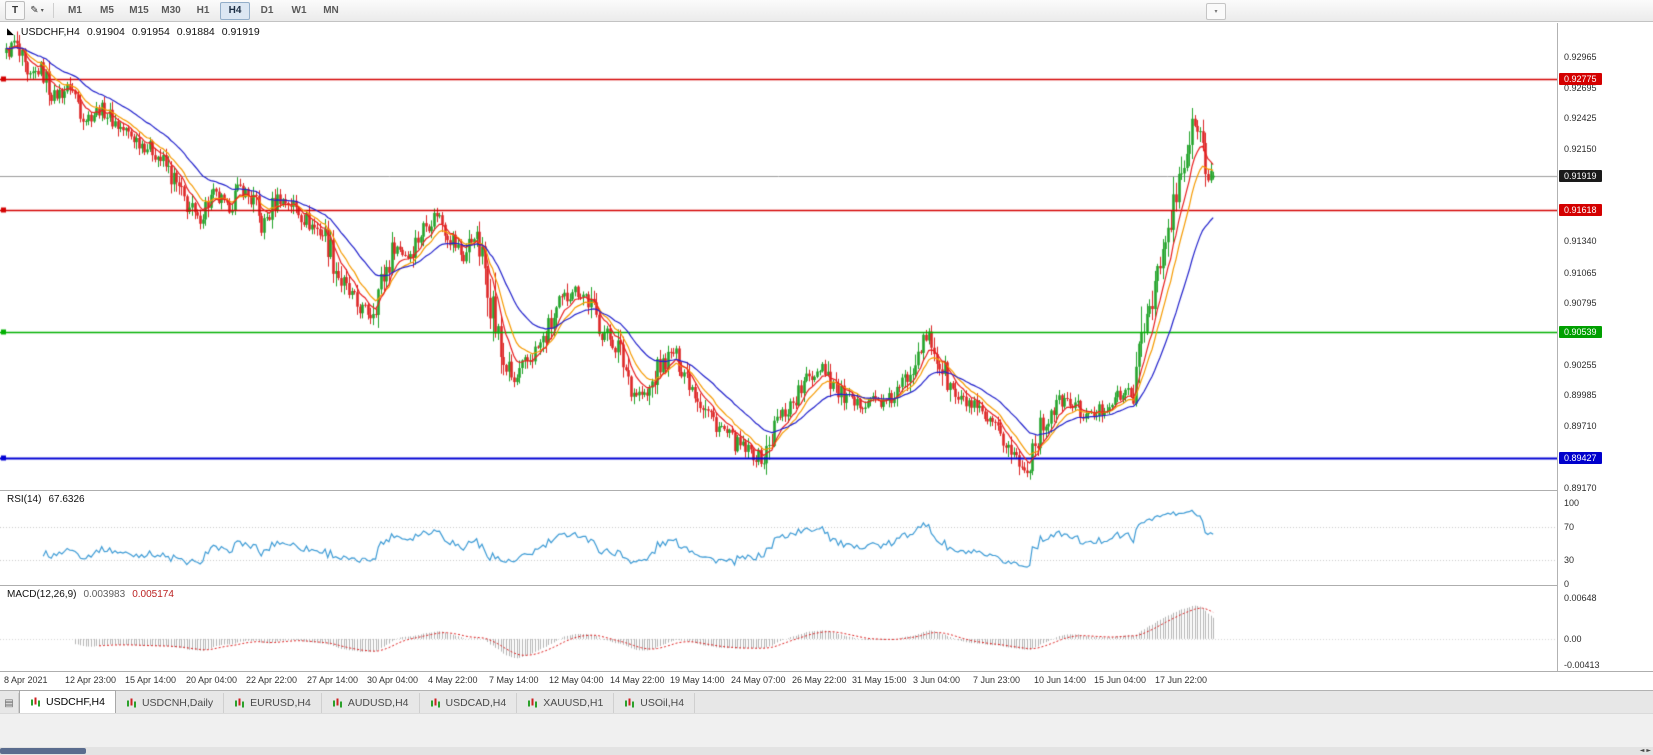 This screenshot has height=755, width=1653. What do you see at coordinates (1580, 458) in the screenshot?
I see `level-price-label: 0.89427` at bounding box center [1580, 458].